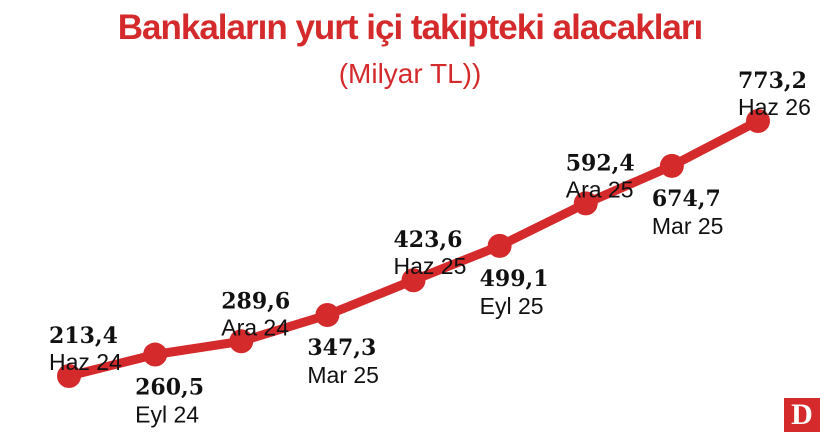 This screenshot has width=820, height=432. Describe the element at coordinates (600, 163) in the screenshot. I see `value-label: 592,4` at that location.